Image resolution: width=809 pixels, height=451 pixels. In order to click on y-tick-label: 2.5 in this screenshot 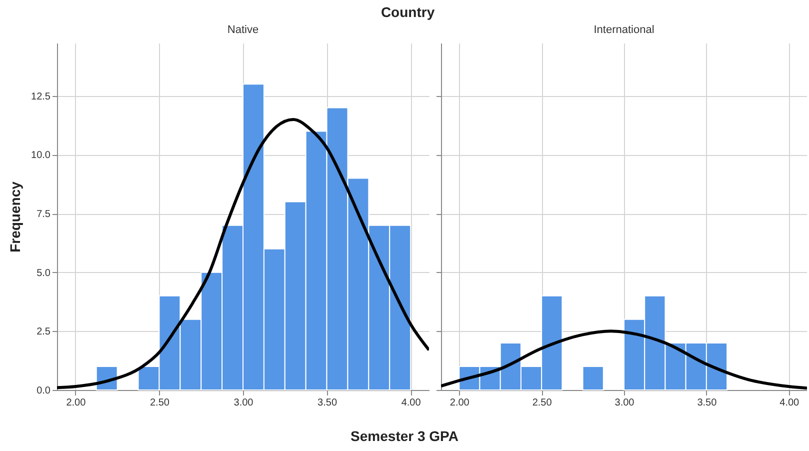, I will do `click(43, 332)`.